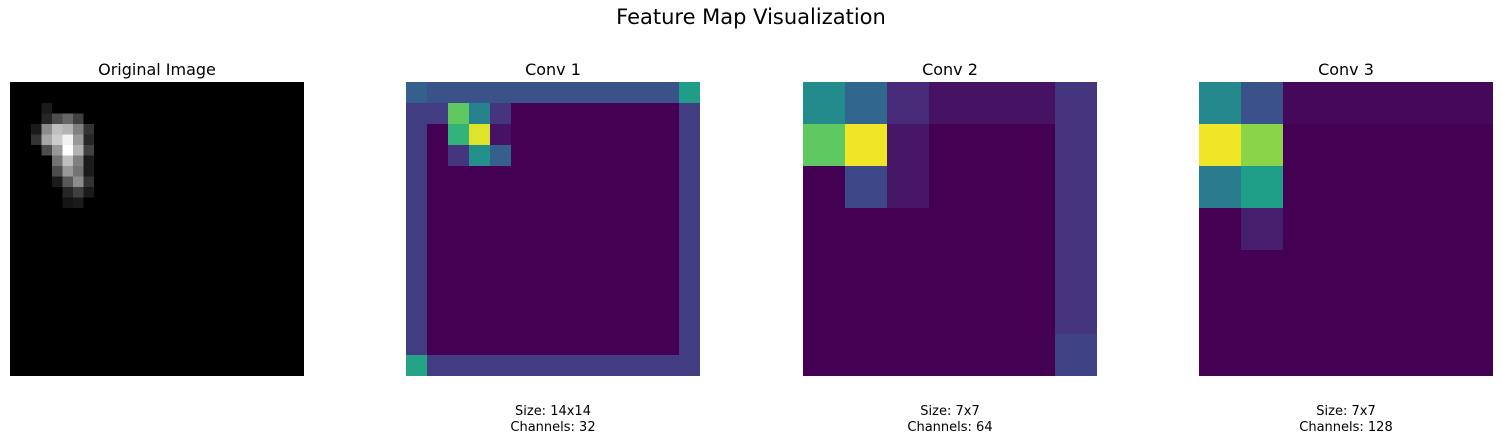 The width and height of the screenshot is (1502, 446). I want to click on panel-title-conv1: Conv 1, so click(553, 69).